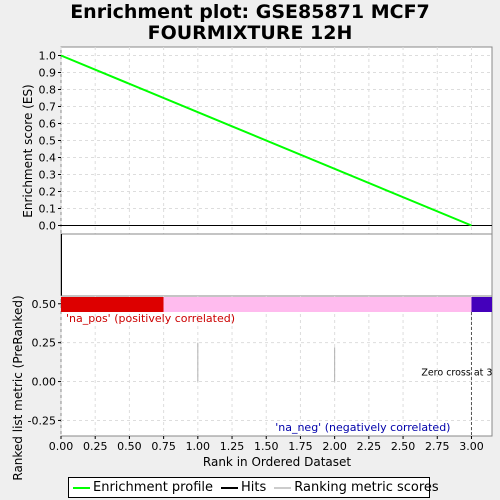 The height and width of the screenshot is (500, 500). What do you see at coordinates (317, 304) in the screenshot?
I see `middle-correlation-bar` at bounding box center [317, 304].